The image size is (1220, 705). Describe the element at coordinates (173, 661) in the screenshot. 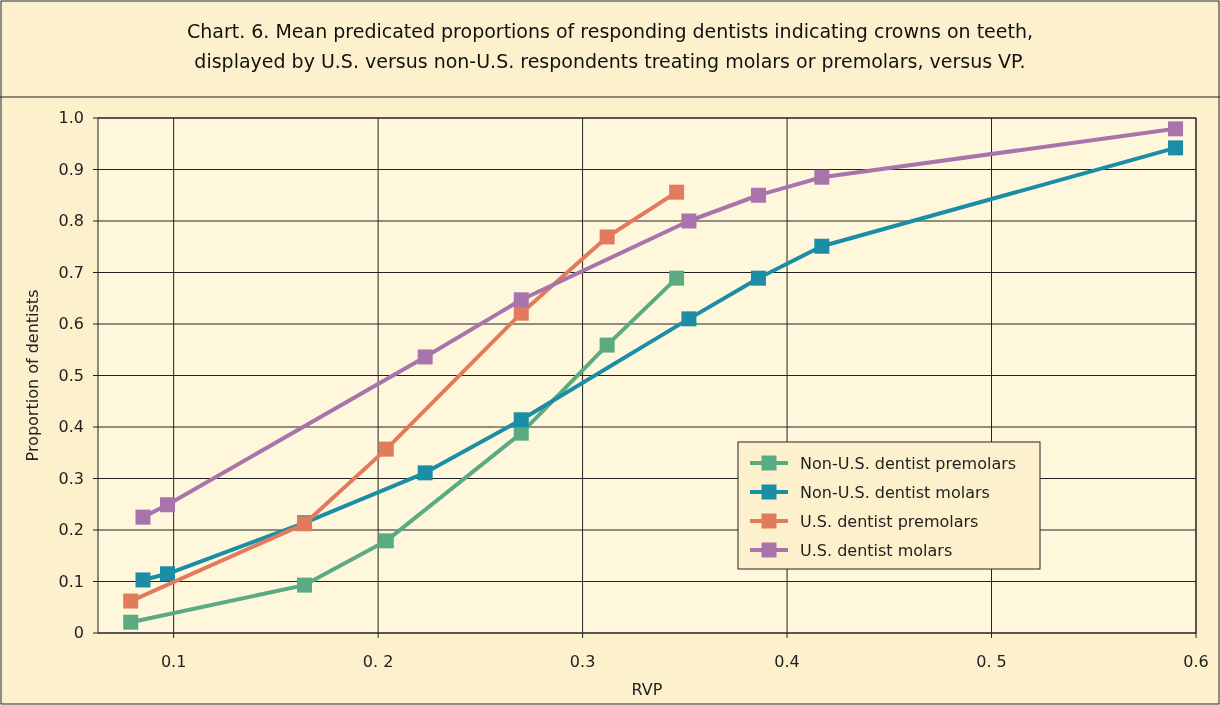

I see `x-tick-label: 0.1` at that location.